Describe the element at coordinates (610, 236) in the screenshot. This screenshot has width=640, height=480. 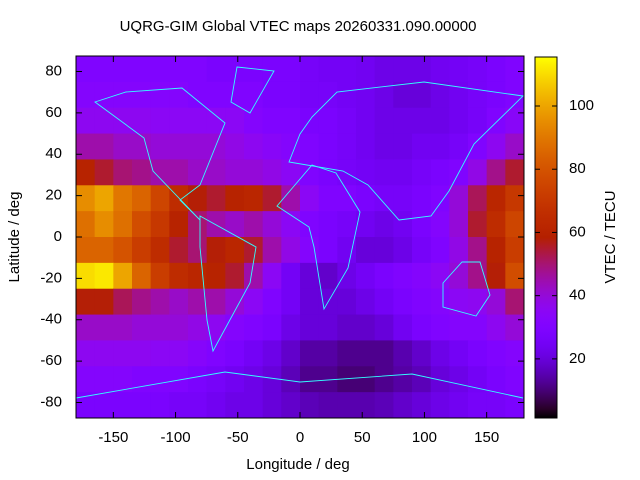
I see `colorbar-label: VTEC / TECU` at that location.